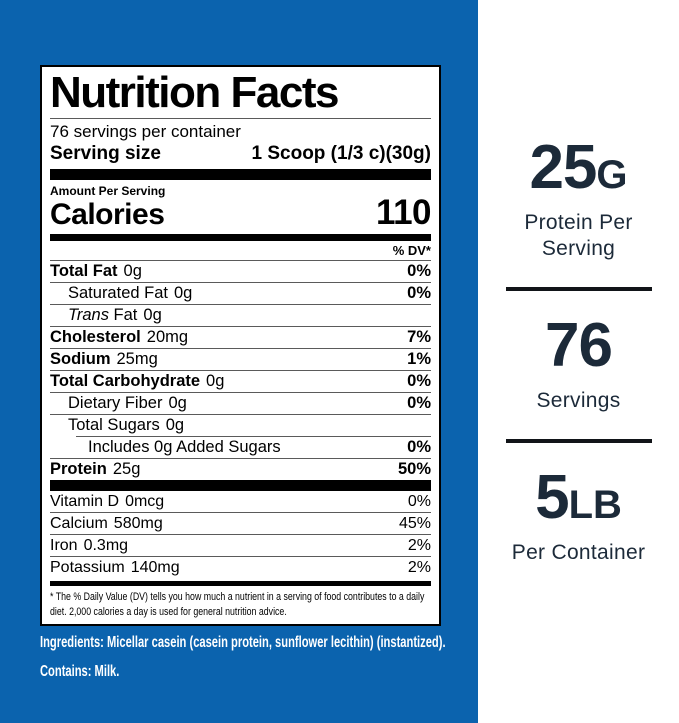 Image resolution: width=679 pixels, height=723 pixels. I want to click on nutrient-row: Total Sugars 0g, so click(240, 425).